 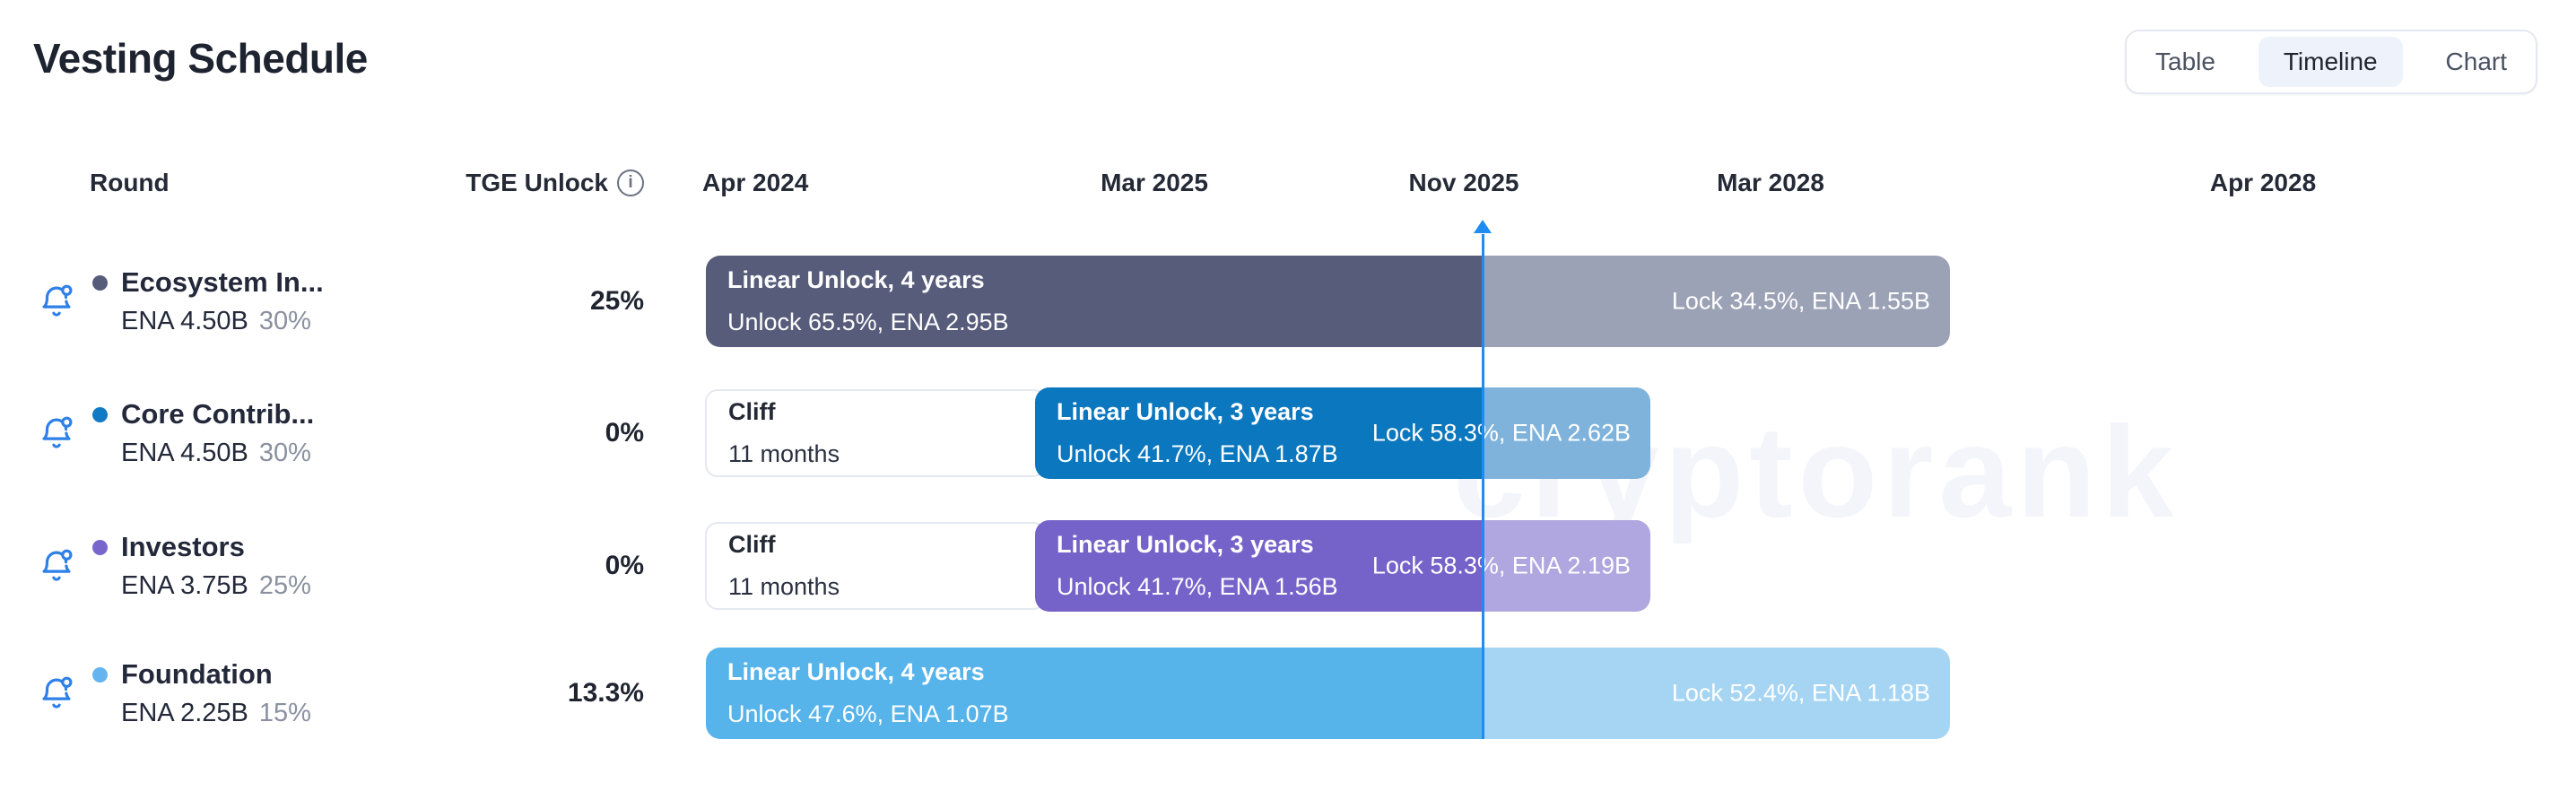 What do you see at coordinates (755, 183) in the screenshot?
I see `timeline-date-apr-2024: Apr 2024` at bounding box center [755, 183].